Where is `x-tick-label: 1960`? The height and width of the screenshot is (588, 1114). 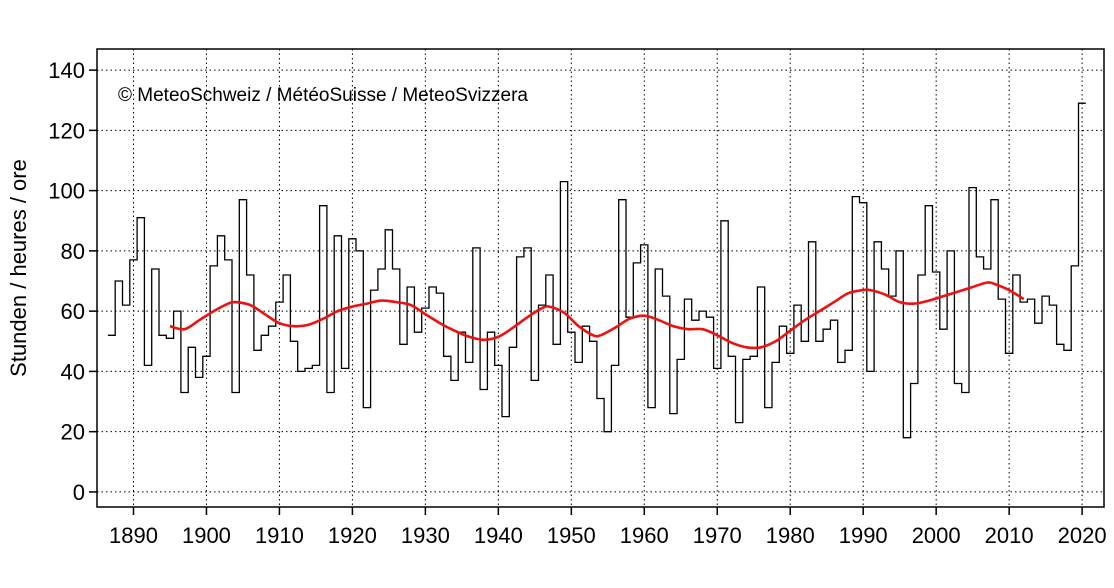
x-tick-label: 1960 is located at coordinates (644, 535).